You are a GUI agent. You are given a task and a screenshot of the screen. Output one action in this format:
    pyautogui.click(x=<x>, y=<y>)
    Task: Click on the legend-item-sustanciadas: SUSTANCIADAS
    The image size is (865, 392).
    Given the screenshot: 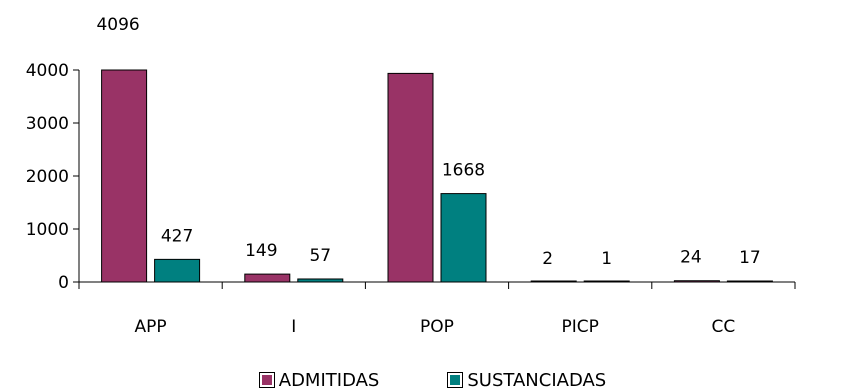 What is the action you would take?
    pyautogui.click(x=526, y=380)
    